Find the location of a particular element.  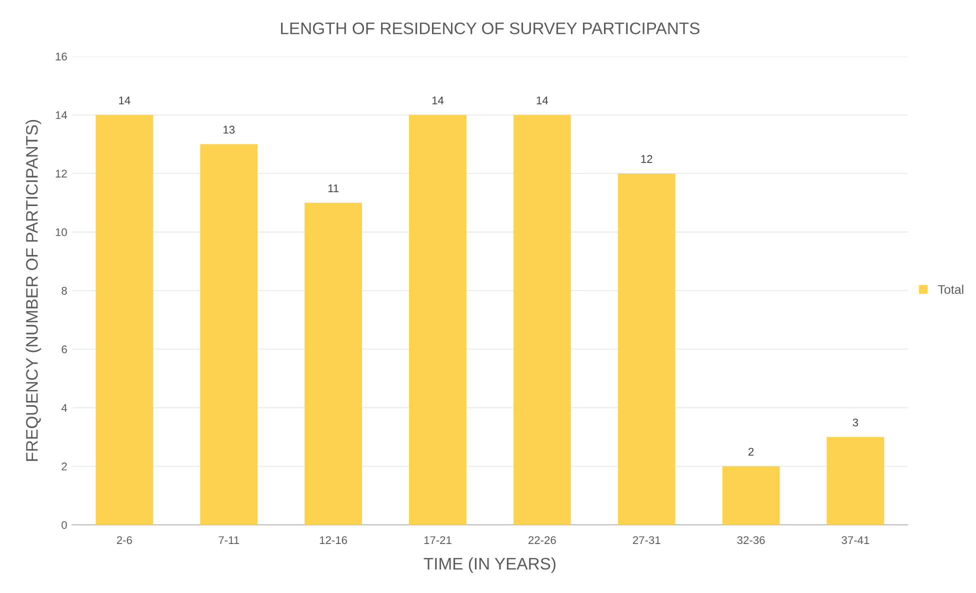

y-axis-title: FREQUENCY (NUMBER OF PARTICIPANTS) is located at coordinates (34, 290).